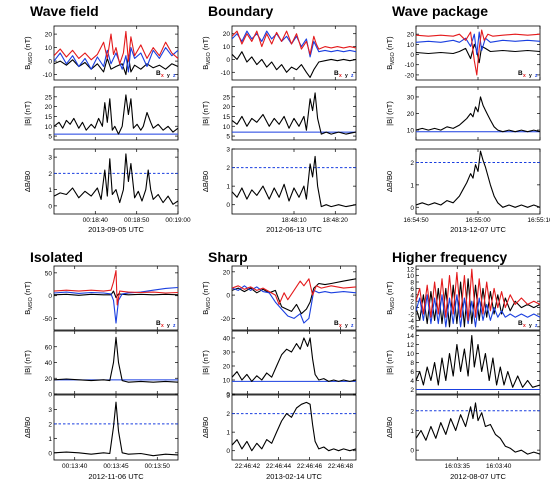 This screenshot has width=550, height=488. What do you see at coordinates (227, 339) in the screenshot?
I see `y-tick-label: 40` at bounding box center [227, 339].